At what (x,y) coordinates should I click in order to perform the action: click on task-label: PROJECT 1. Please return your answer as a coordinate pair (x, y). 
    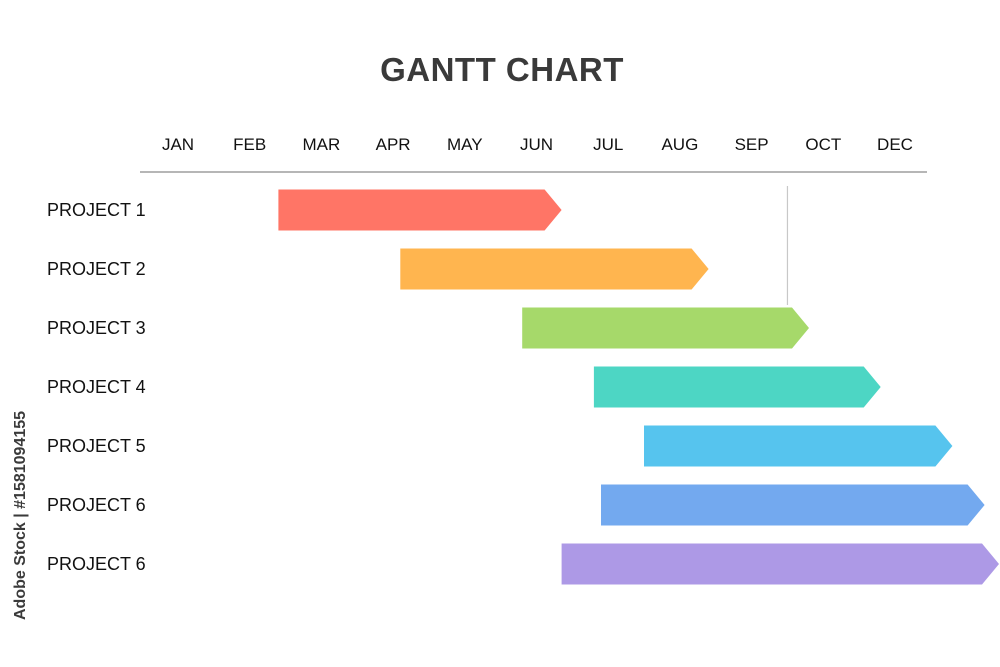
    Looking at the image, I should click on (96, 210).